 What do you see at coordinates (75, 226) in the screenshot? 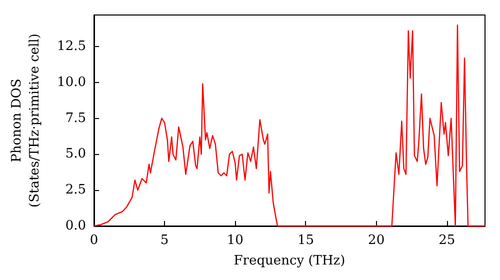
I see `y-tick-label: 0.0` at bounding box center [75, 226].